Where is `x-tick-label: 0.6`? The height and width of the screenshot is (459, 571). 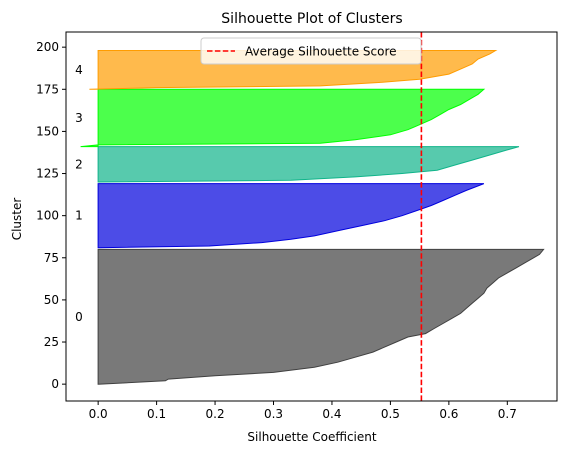 x-tick-label: 0.6 is located at coordinates (448, 414).